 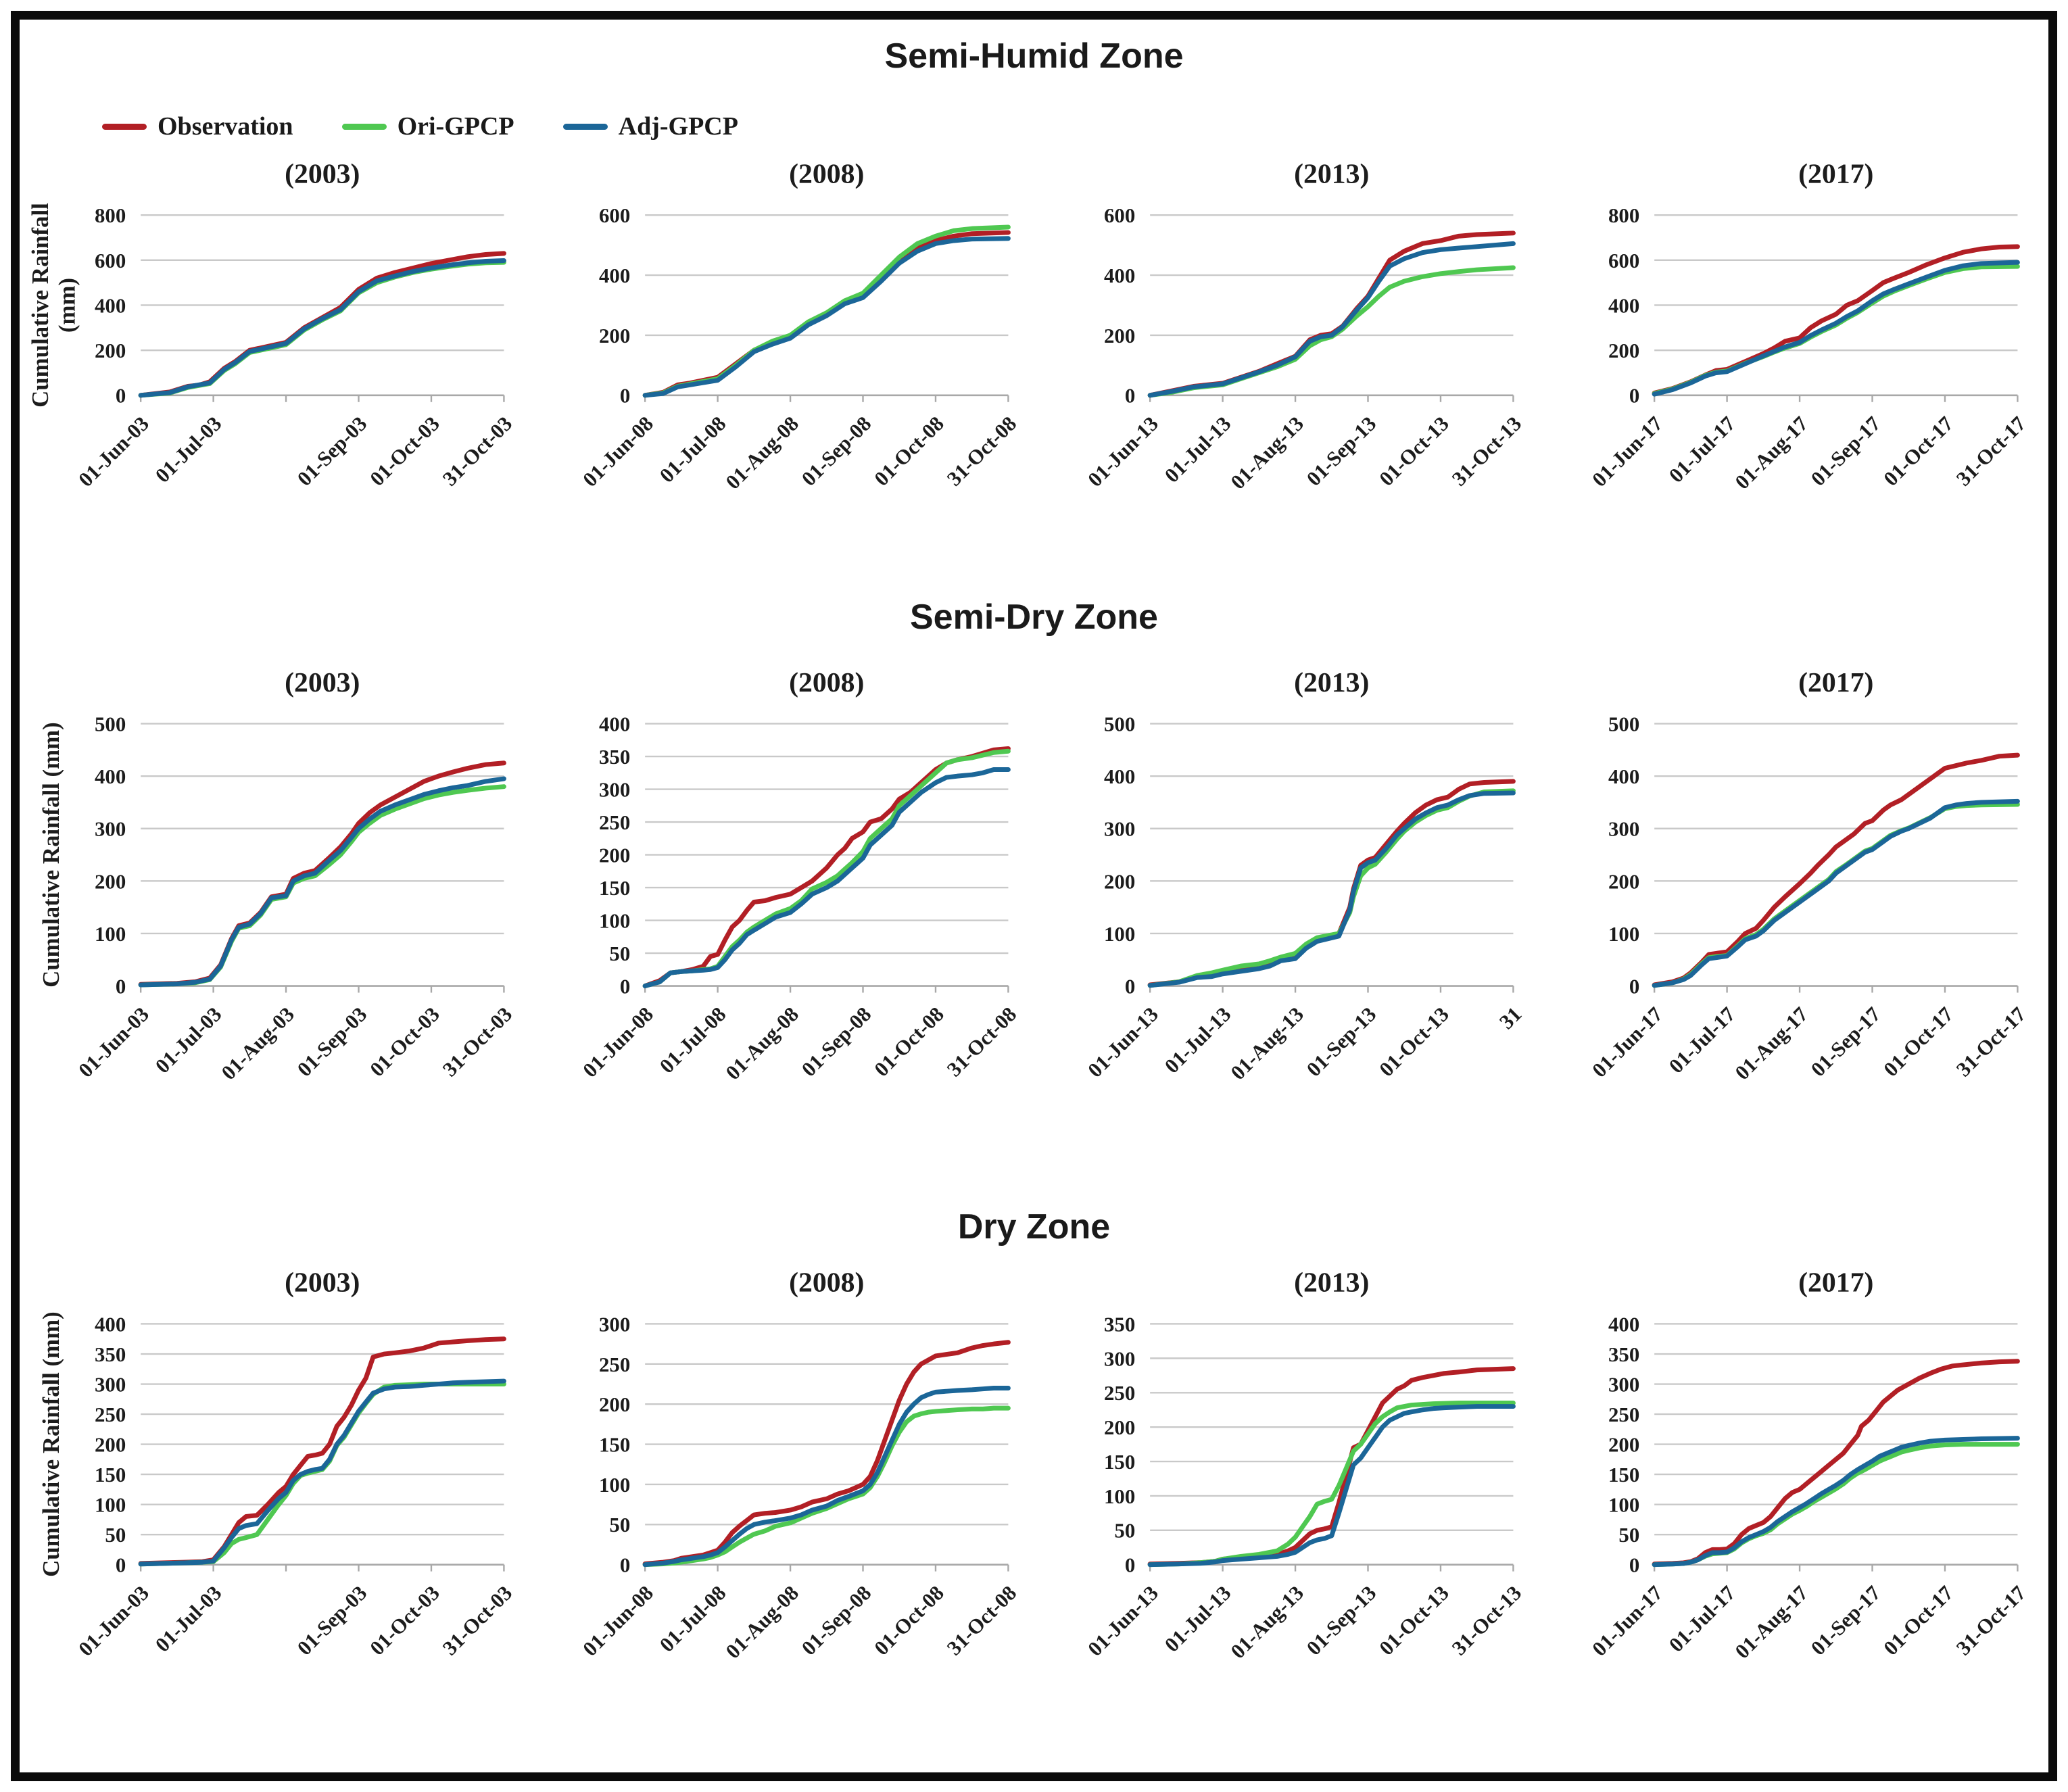 What do you see at coordinates (1341, 1620) in the screenshot?
I see `x-tick-label: 01-Sep-13` at bounding box center [1341, 1620].